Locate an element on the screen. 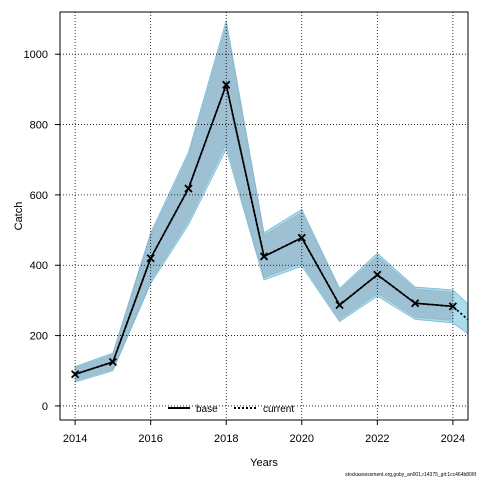 Image resolution: width=480 pixels, height=485 pixels. y-tick-label-0: 0 is located at coordinates (45, 407).